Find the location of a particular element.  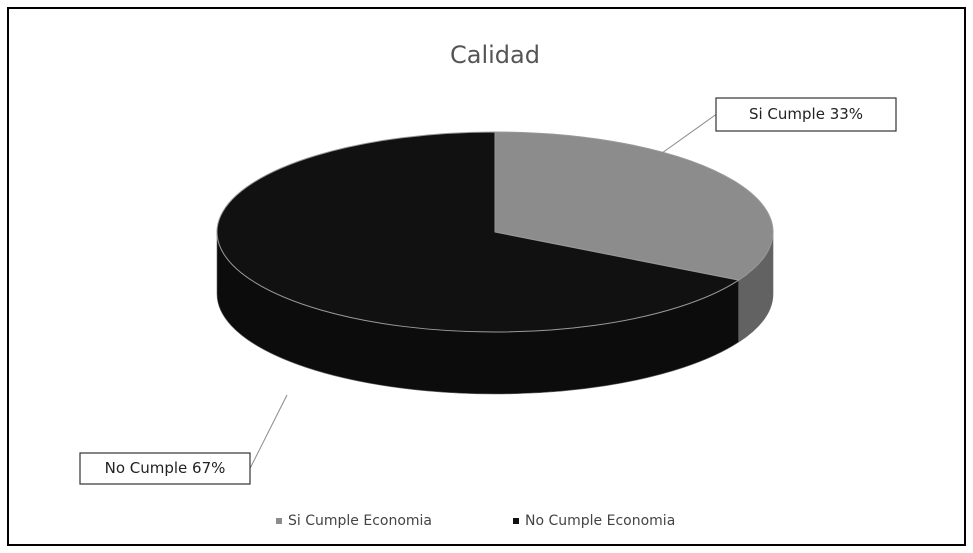

data-label: Si Cumple 33% is located at coordinates (806, 114).